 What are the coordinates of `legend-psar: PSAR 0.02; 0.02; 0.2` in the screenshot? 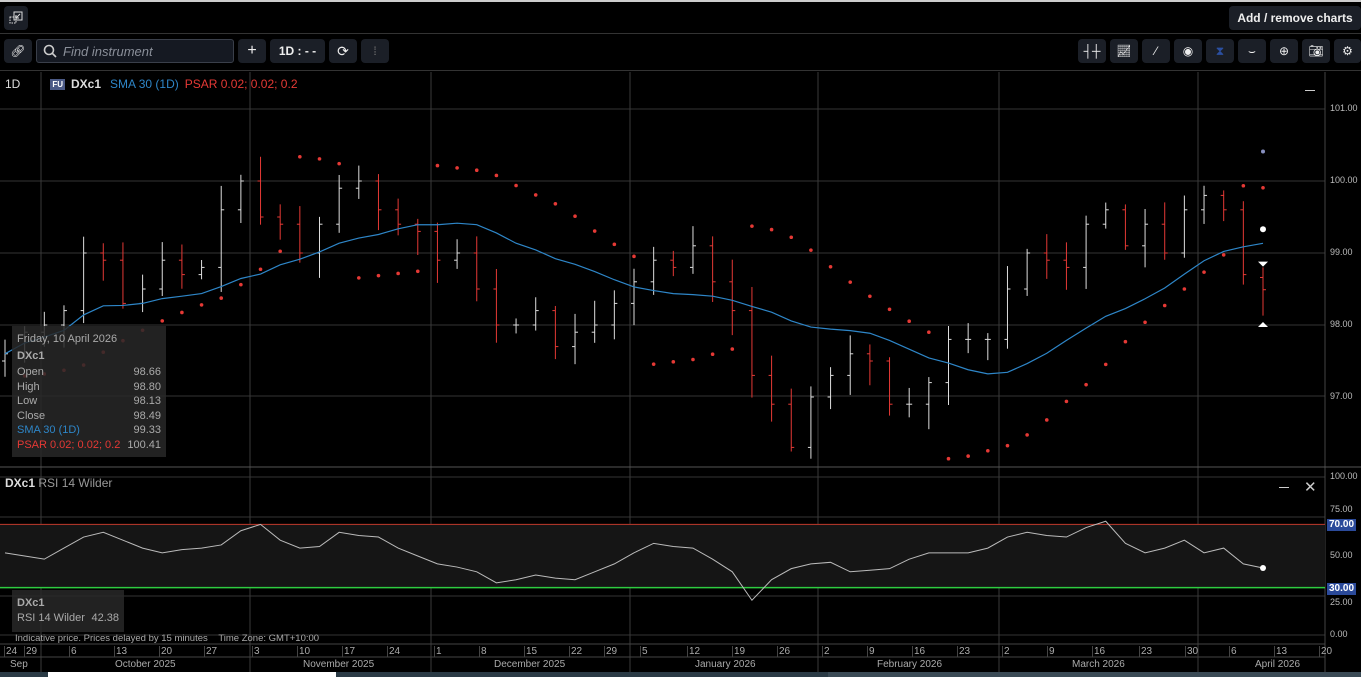 It's located at (241, 84).